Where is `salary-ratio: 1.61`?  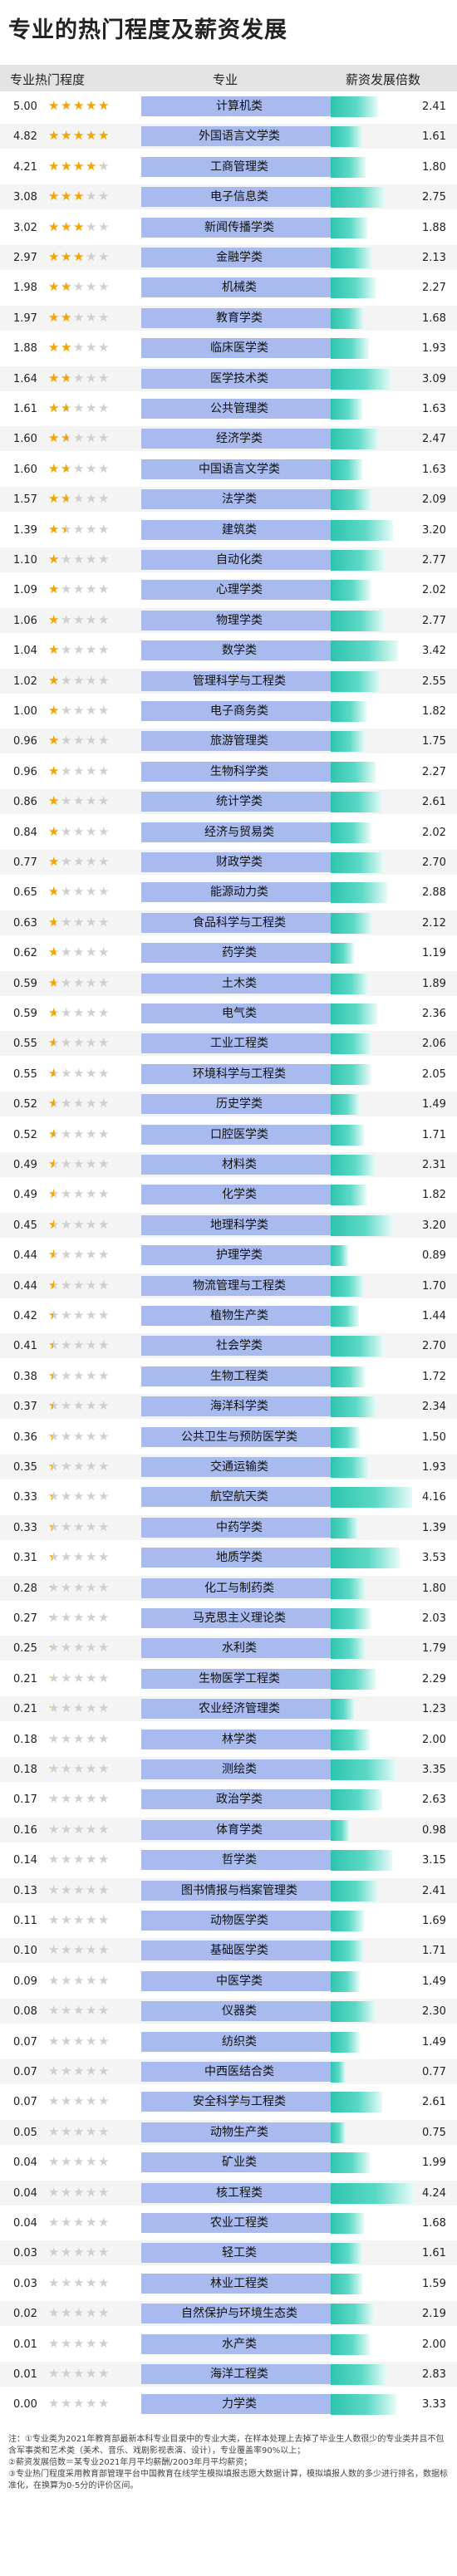 salary-ratio: 1.61 is located at coordinates (434, 2253).